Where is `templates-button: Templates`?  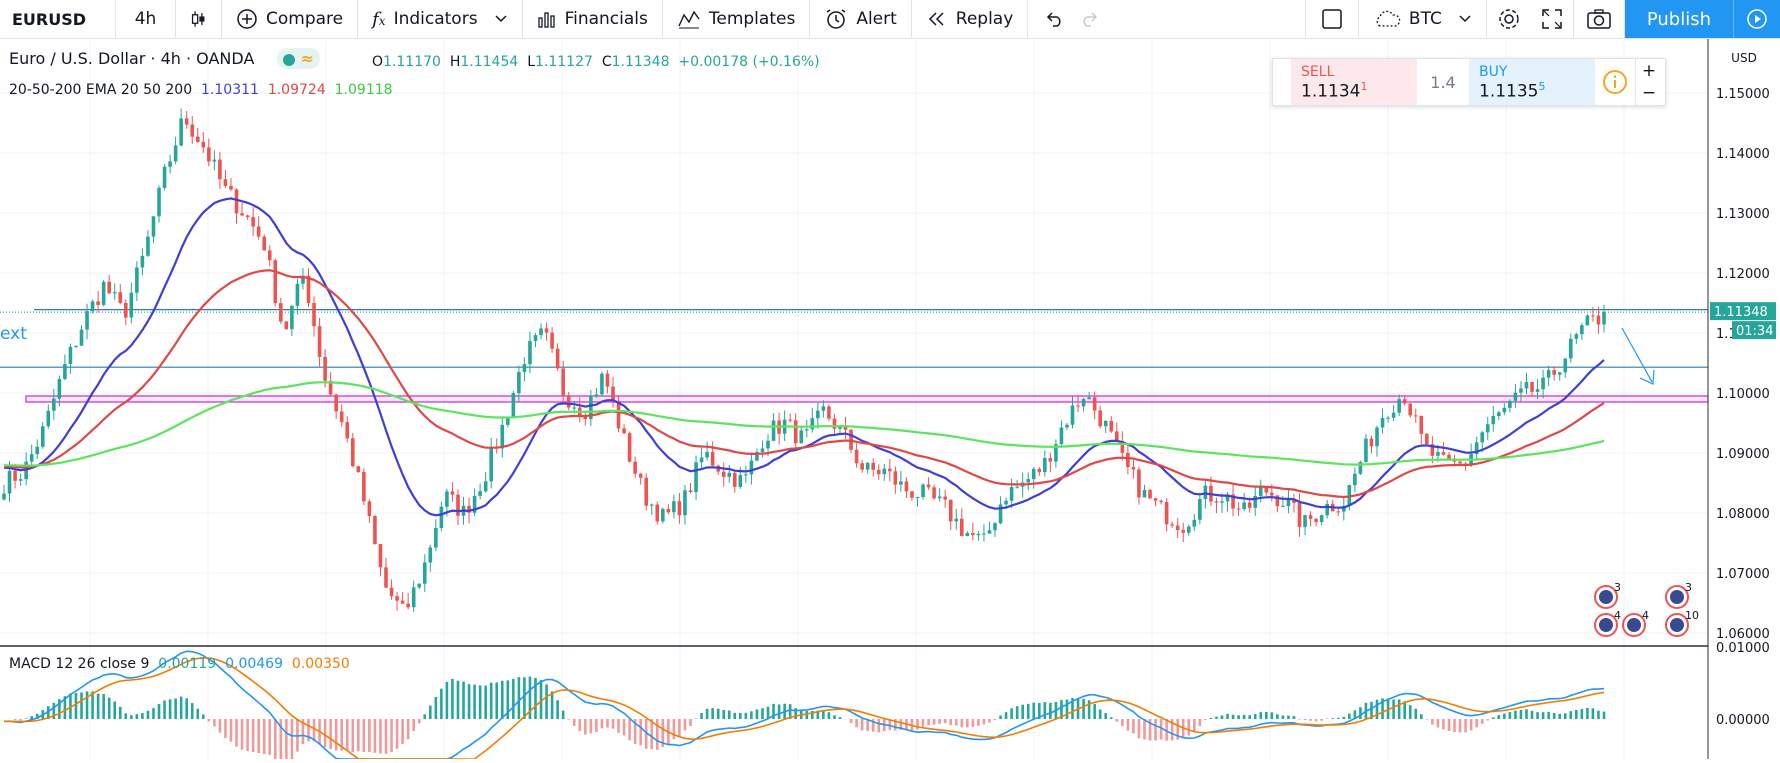 templates-button: Templates is located at coordinates (737, 19).